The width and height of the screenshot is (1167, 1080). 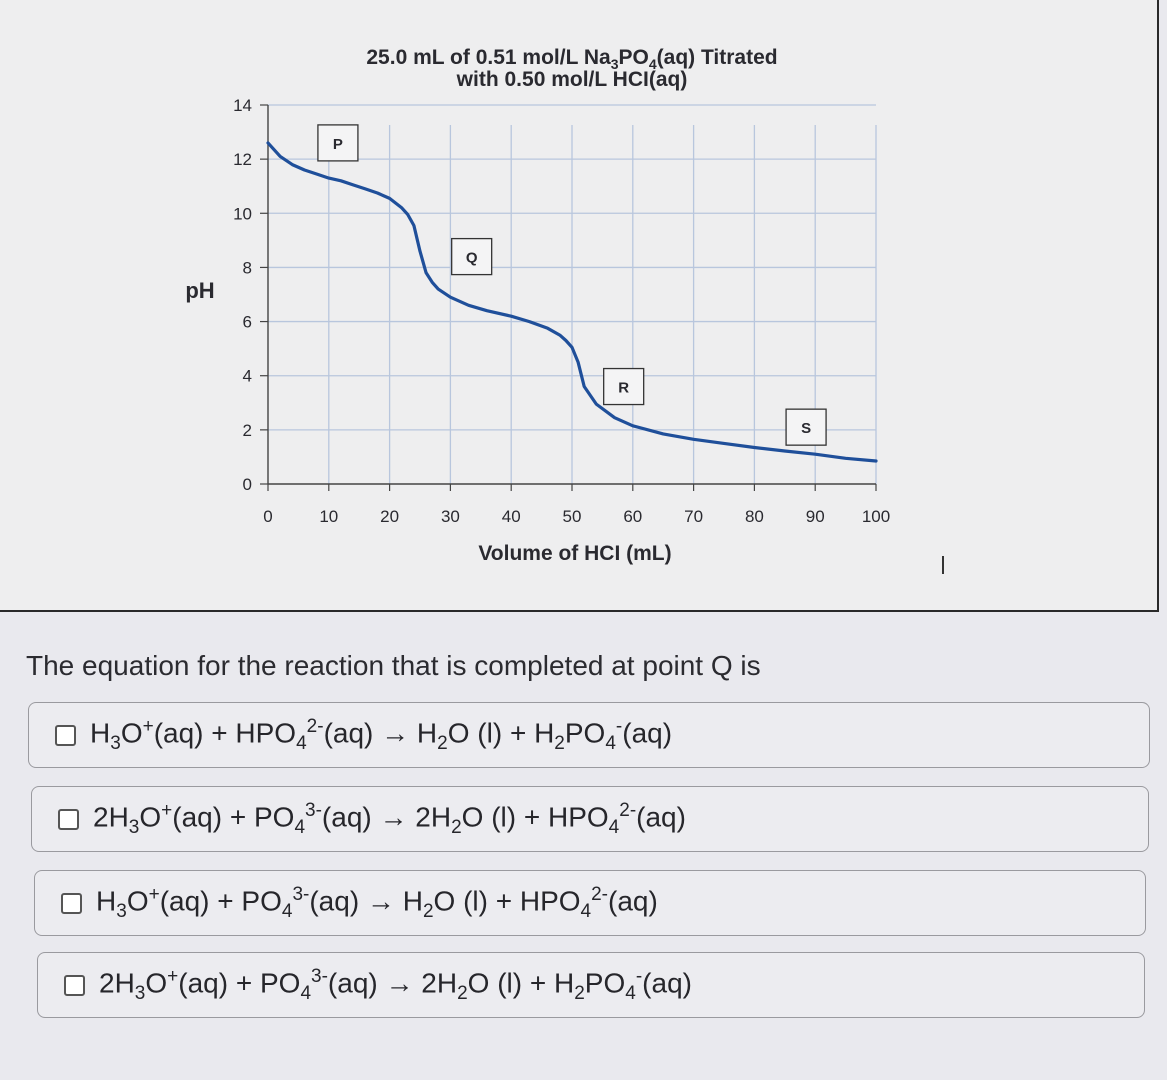 What do you see at coordinates (199, 290) in the screenshot?
I see `y-axis-label: pH` at bounding box center [199, 290].